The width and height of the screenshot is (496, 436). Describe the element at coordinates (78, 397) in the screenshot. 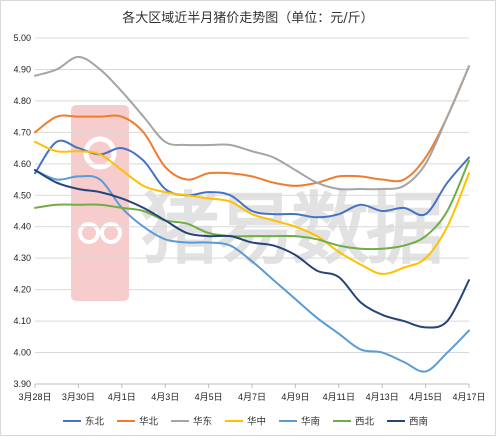

I see `x-tick-label: 3月30日` at that location.